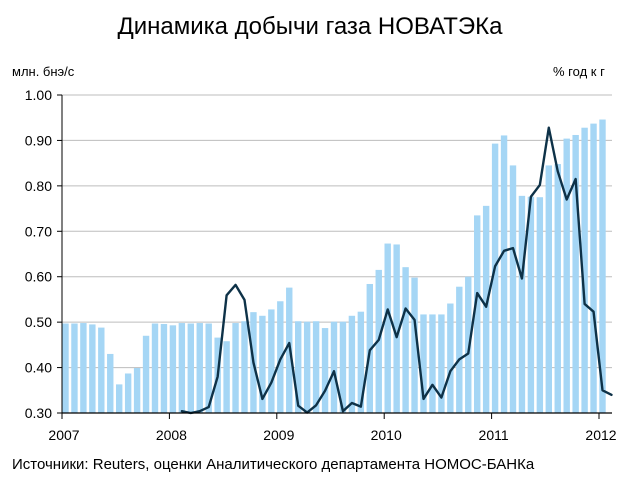  Describe the element at coordinates (44, 254) in the screenshot. I see `y-axis: 1.00 0.90 0.80 0.70 0.60 0.50 0.40 0.30` at that location.